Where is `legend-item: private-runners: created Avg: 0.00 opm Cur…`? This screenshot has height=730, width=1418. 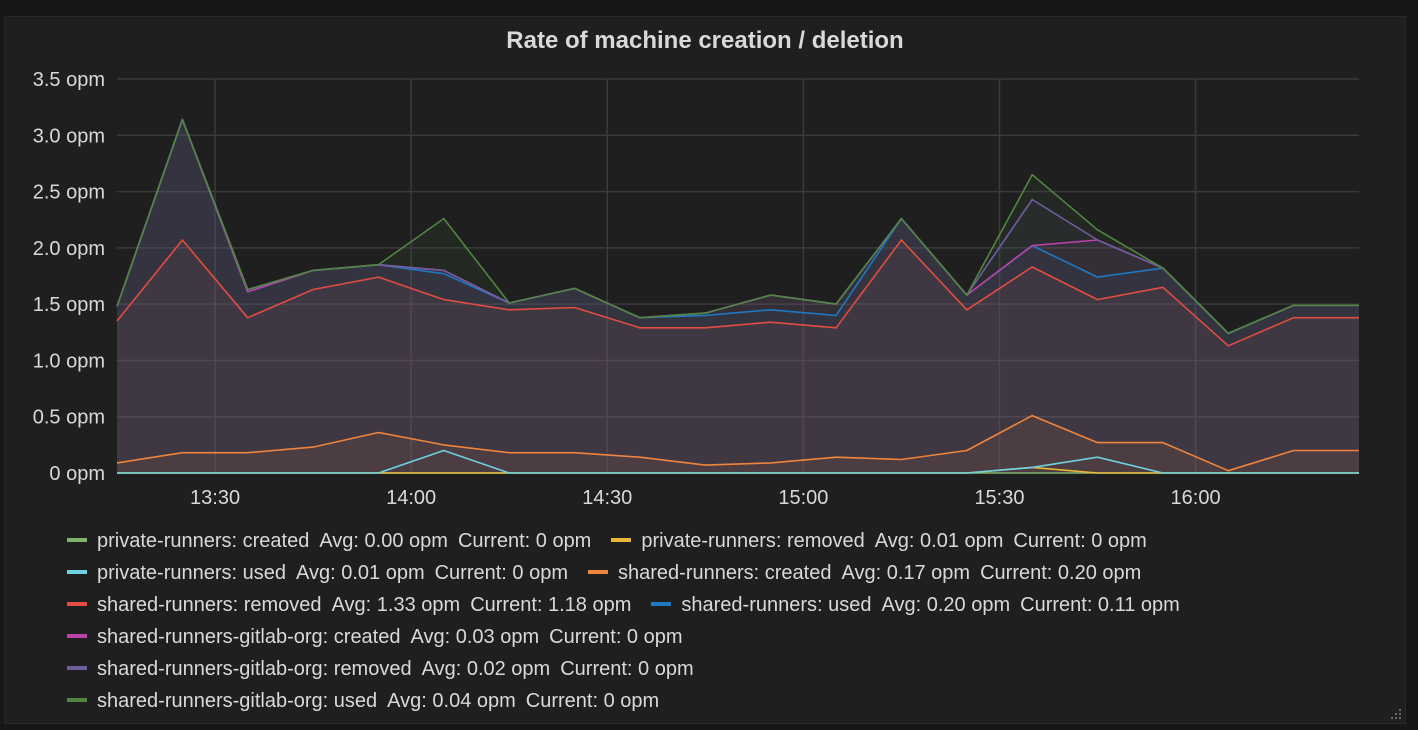 legend-item: private-runners: created Avg: 0.00 opm Cur… is located at coordinates (329, 541).